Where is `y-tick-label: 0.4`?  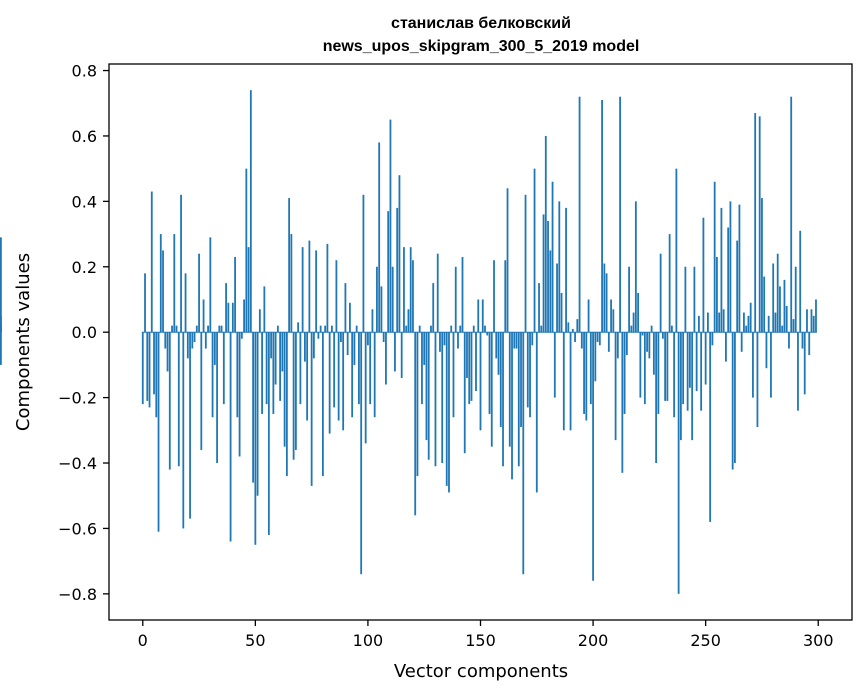
y-tick-label: 0.4 is located at coordinates (84, 201).